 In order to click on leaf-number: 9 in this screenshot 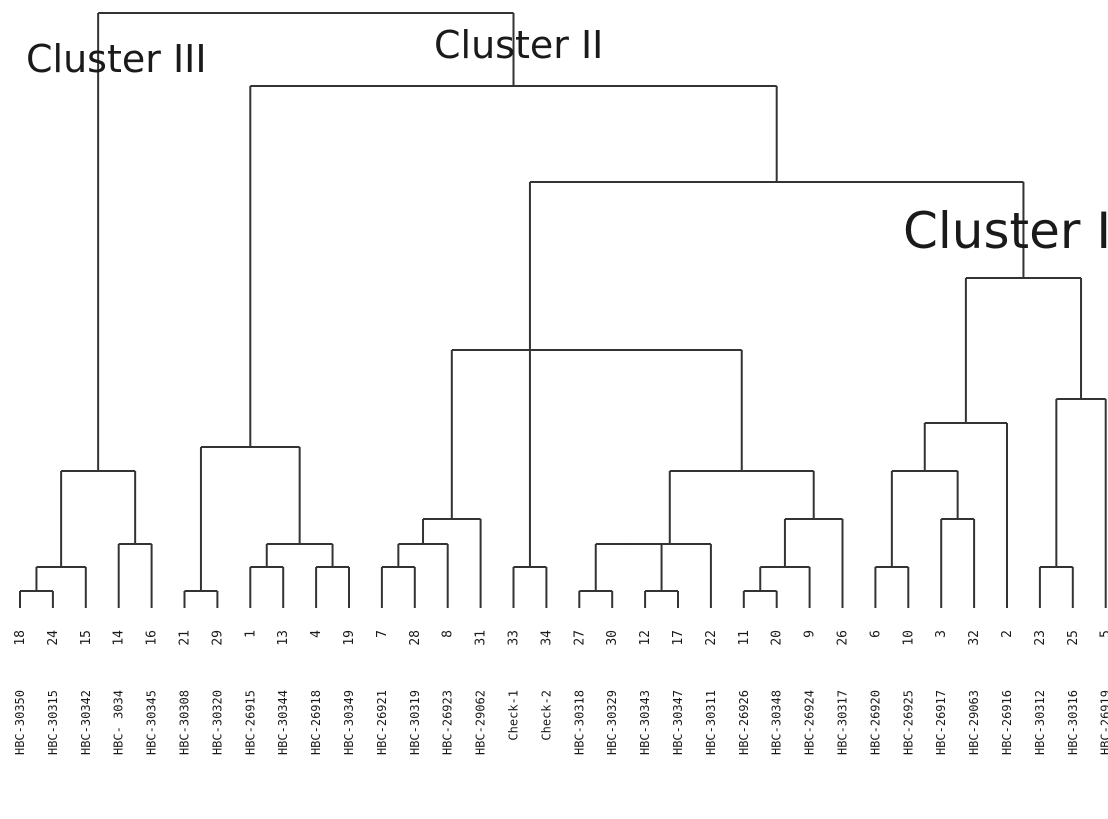, I will do `click(810, 634)`.